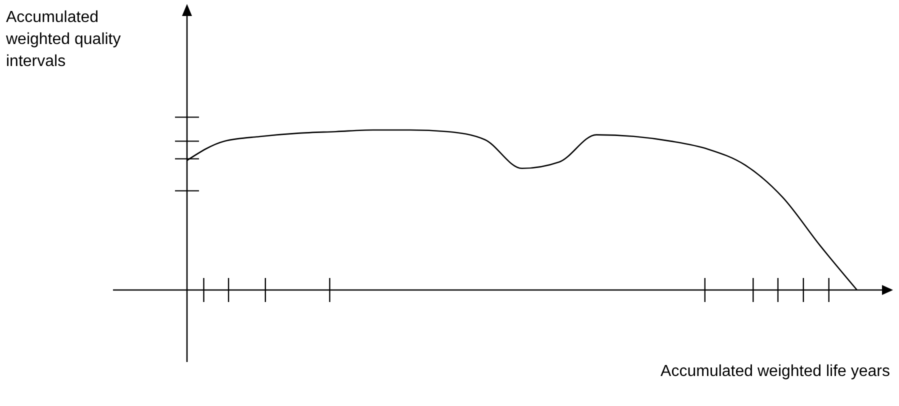  What do you see at coordinates (775, 371) in the screenshot?
I see `x-axis-title: Accumulated weighted life years` at bounding box center [775, 371].